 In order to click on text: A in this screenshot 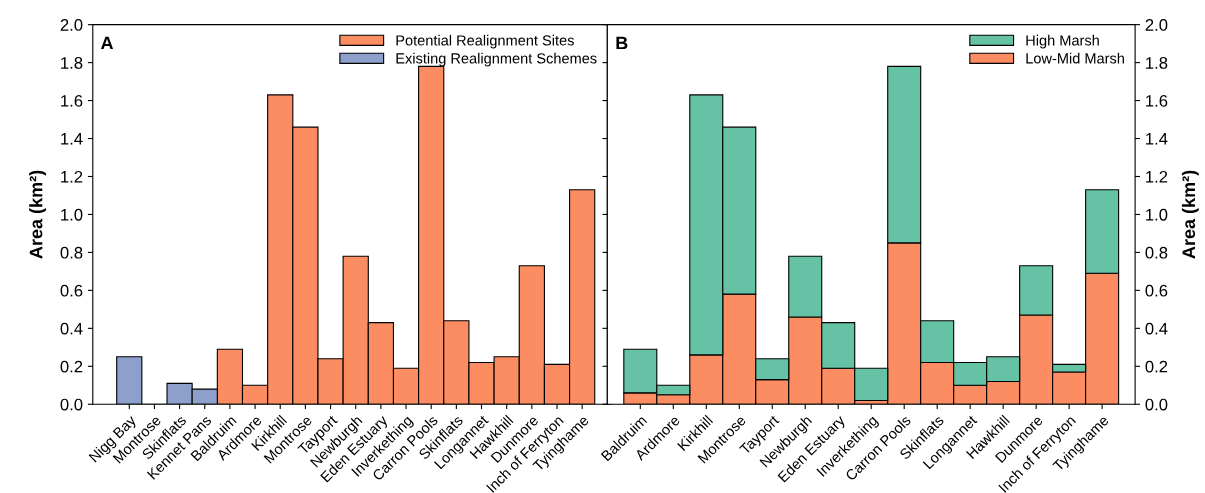, I will do `click(107, 43)`.